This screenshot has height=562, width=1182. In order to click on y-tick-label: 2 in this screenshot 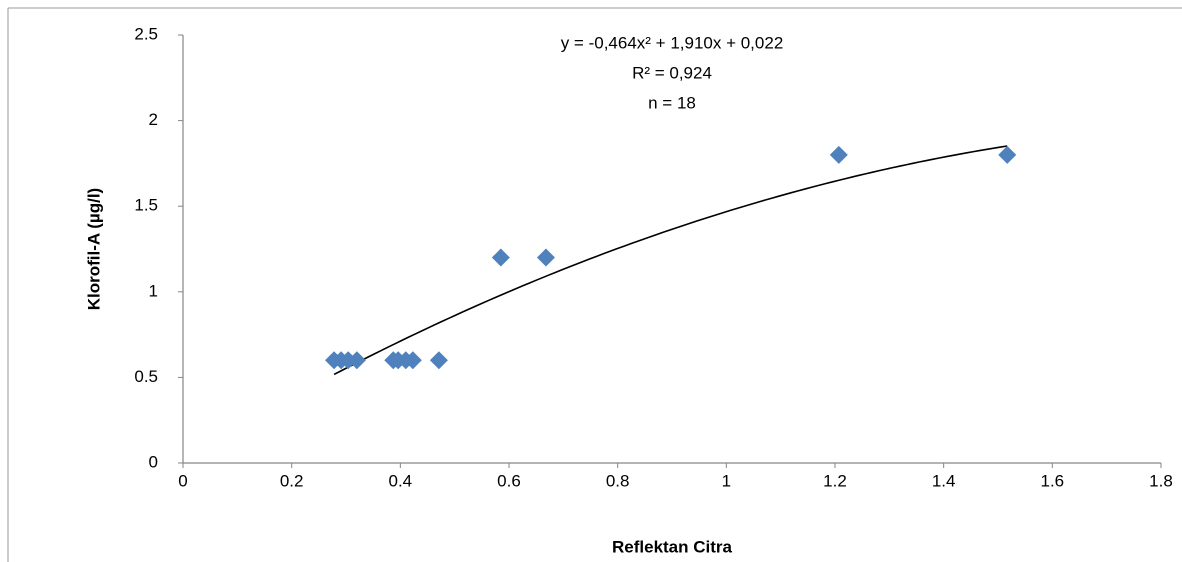, I will do `click(153, 119)`.